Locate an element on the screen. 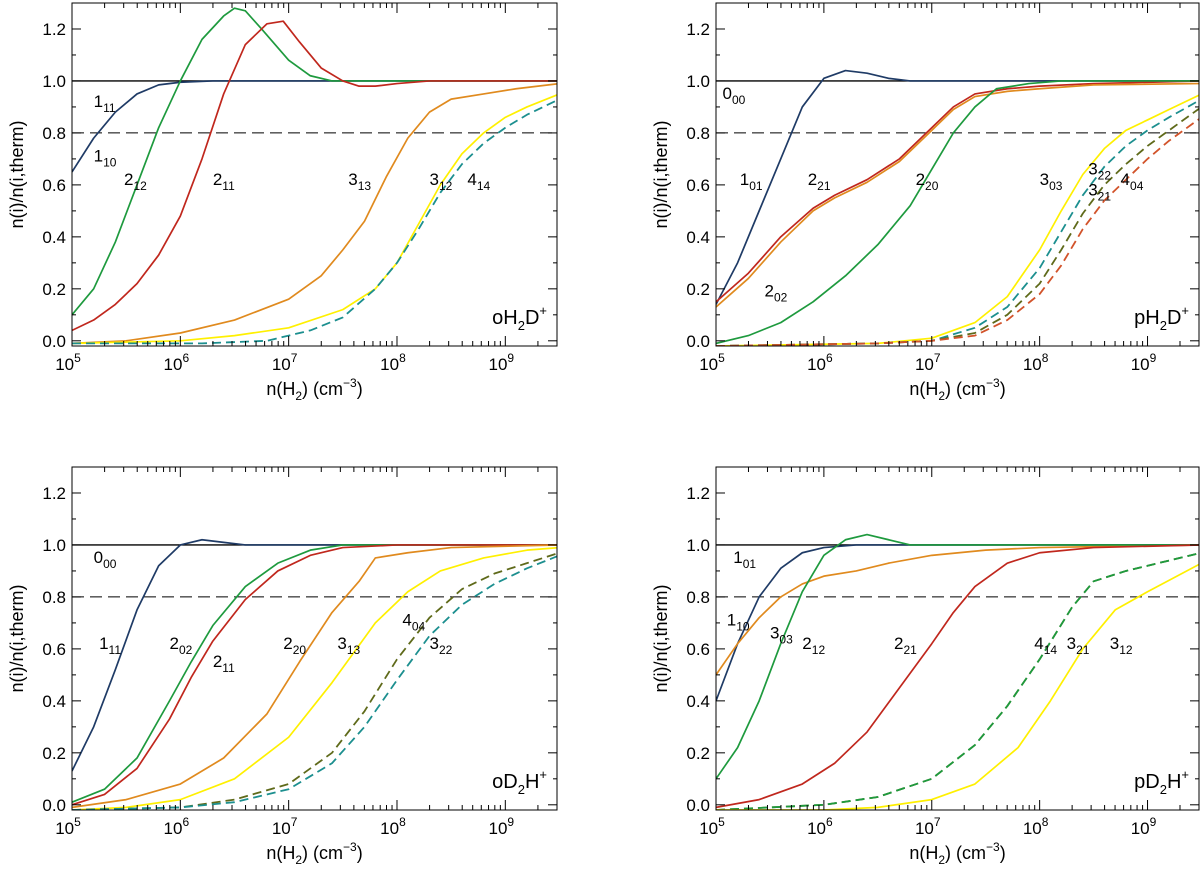 This screenshot has height=869, width=1200. panel-title: oH2D+ is located at coordinates (519, 318).